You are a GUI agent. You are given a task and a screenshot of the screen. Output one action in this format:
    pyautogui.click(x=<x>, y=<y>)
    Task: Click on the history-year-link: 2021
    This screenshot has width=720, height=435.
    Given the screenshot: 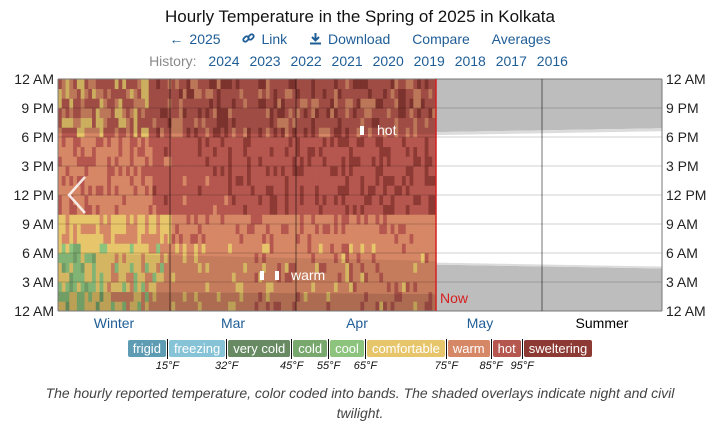 What is the action you would take?
    pyautogui.click(x=347, y=61)
    